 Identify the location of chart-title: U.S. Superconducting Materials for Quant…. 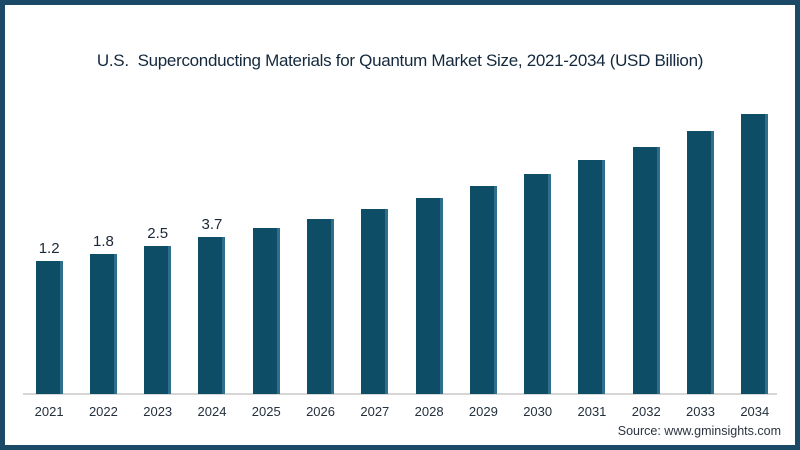
(400, 60).